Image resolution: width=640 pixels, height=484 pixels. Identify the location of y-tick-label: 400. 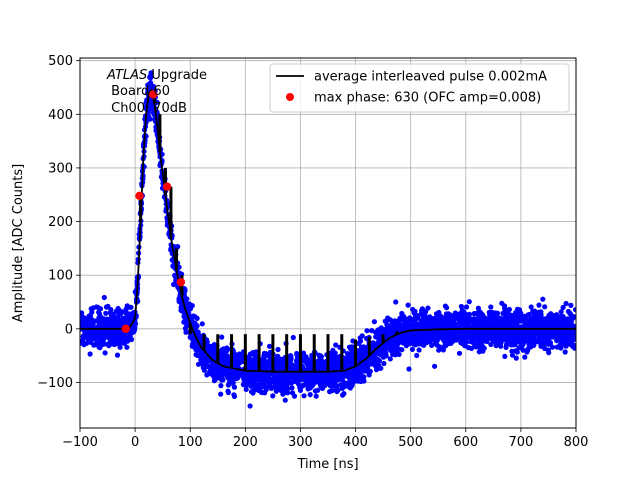
(60, 115).